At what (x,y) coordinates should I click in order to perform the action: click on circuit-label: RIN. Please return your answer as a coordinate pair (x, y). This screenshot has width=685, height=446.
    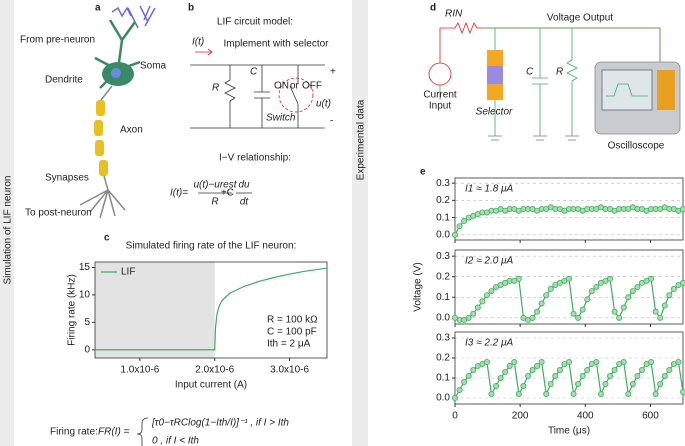
    Looking at the image, I should click on (454, 14).